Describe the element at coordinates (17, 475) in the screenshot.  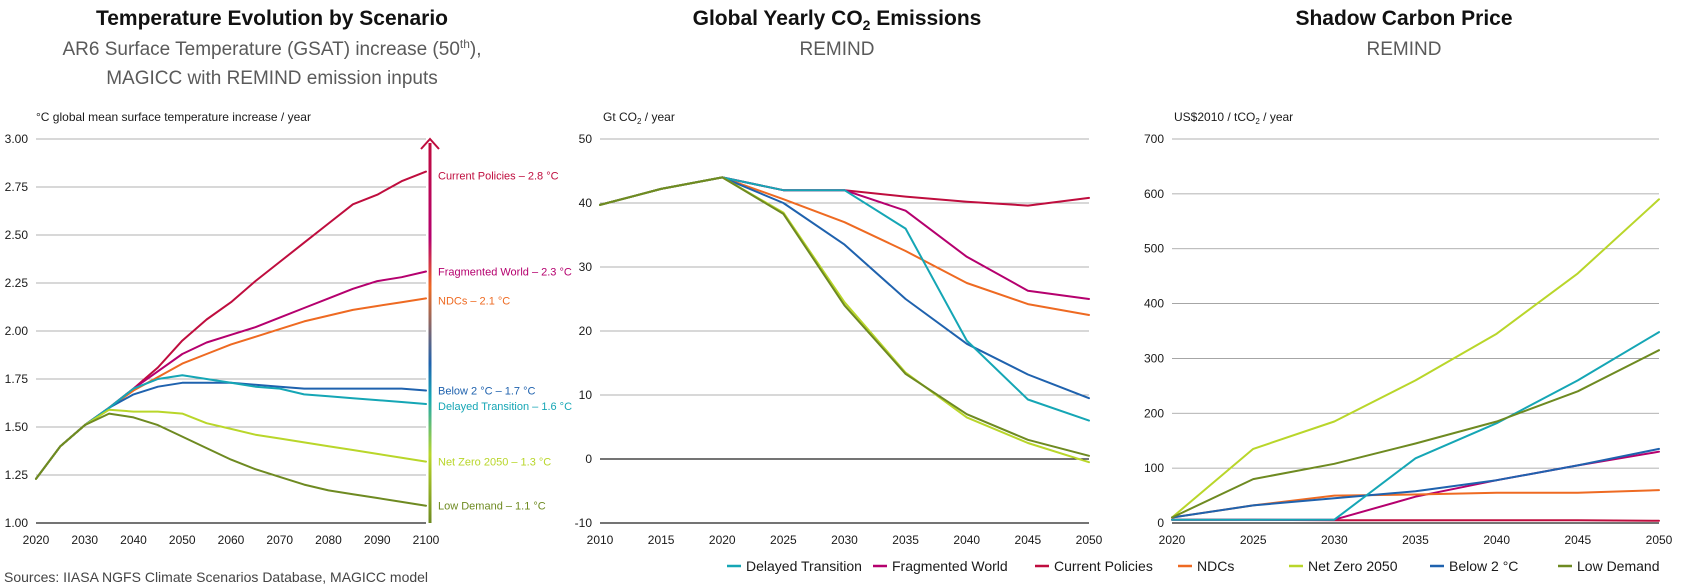
I see `y-tick-label: 1.25` at that location.